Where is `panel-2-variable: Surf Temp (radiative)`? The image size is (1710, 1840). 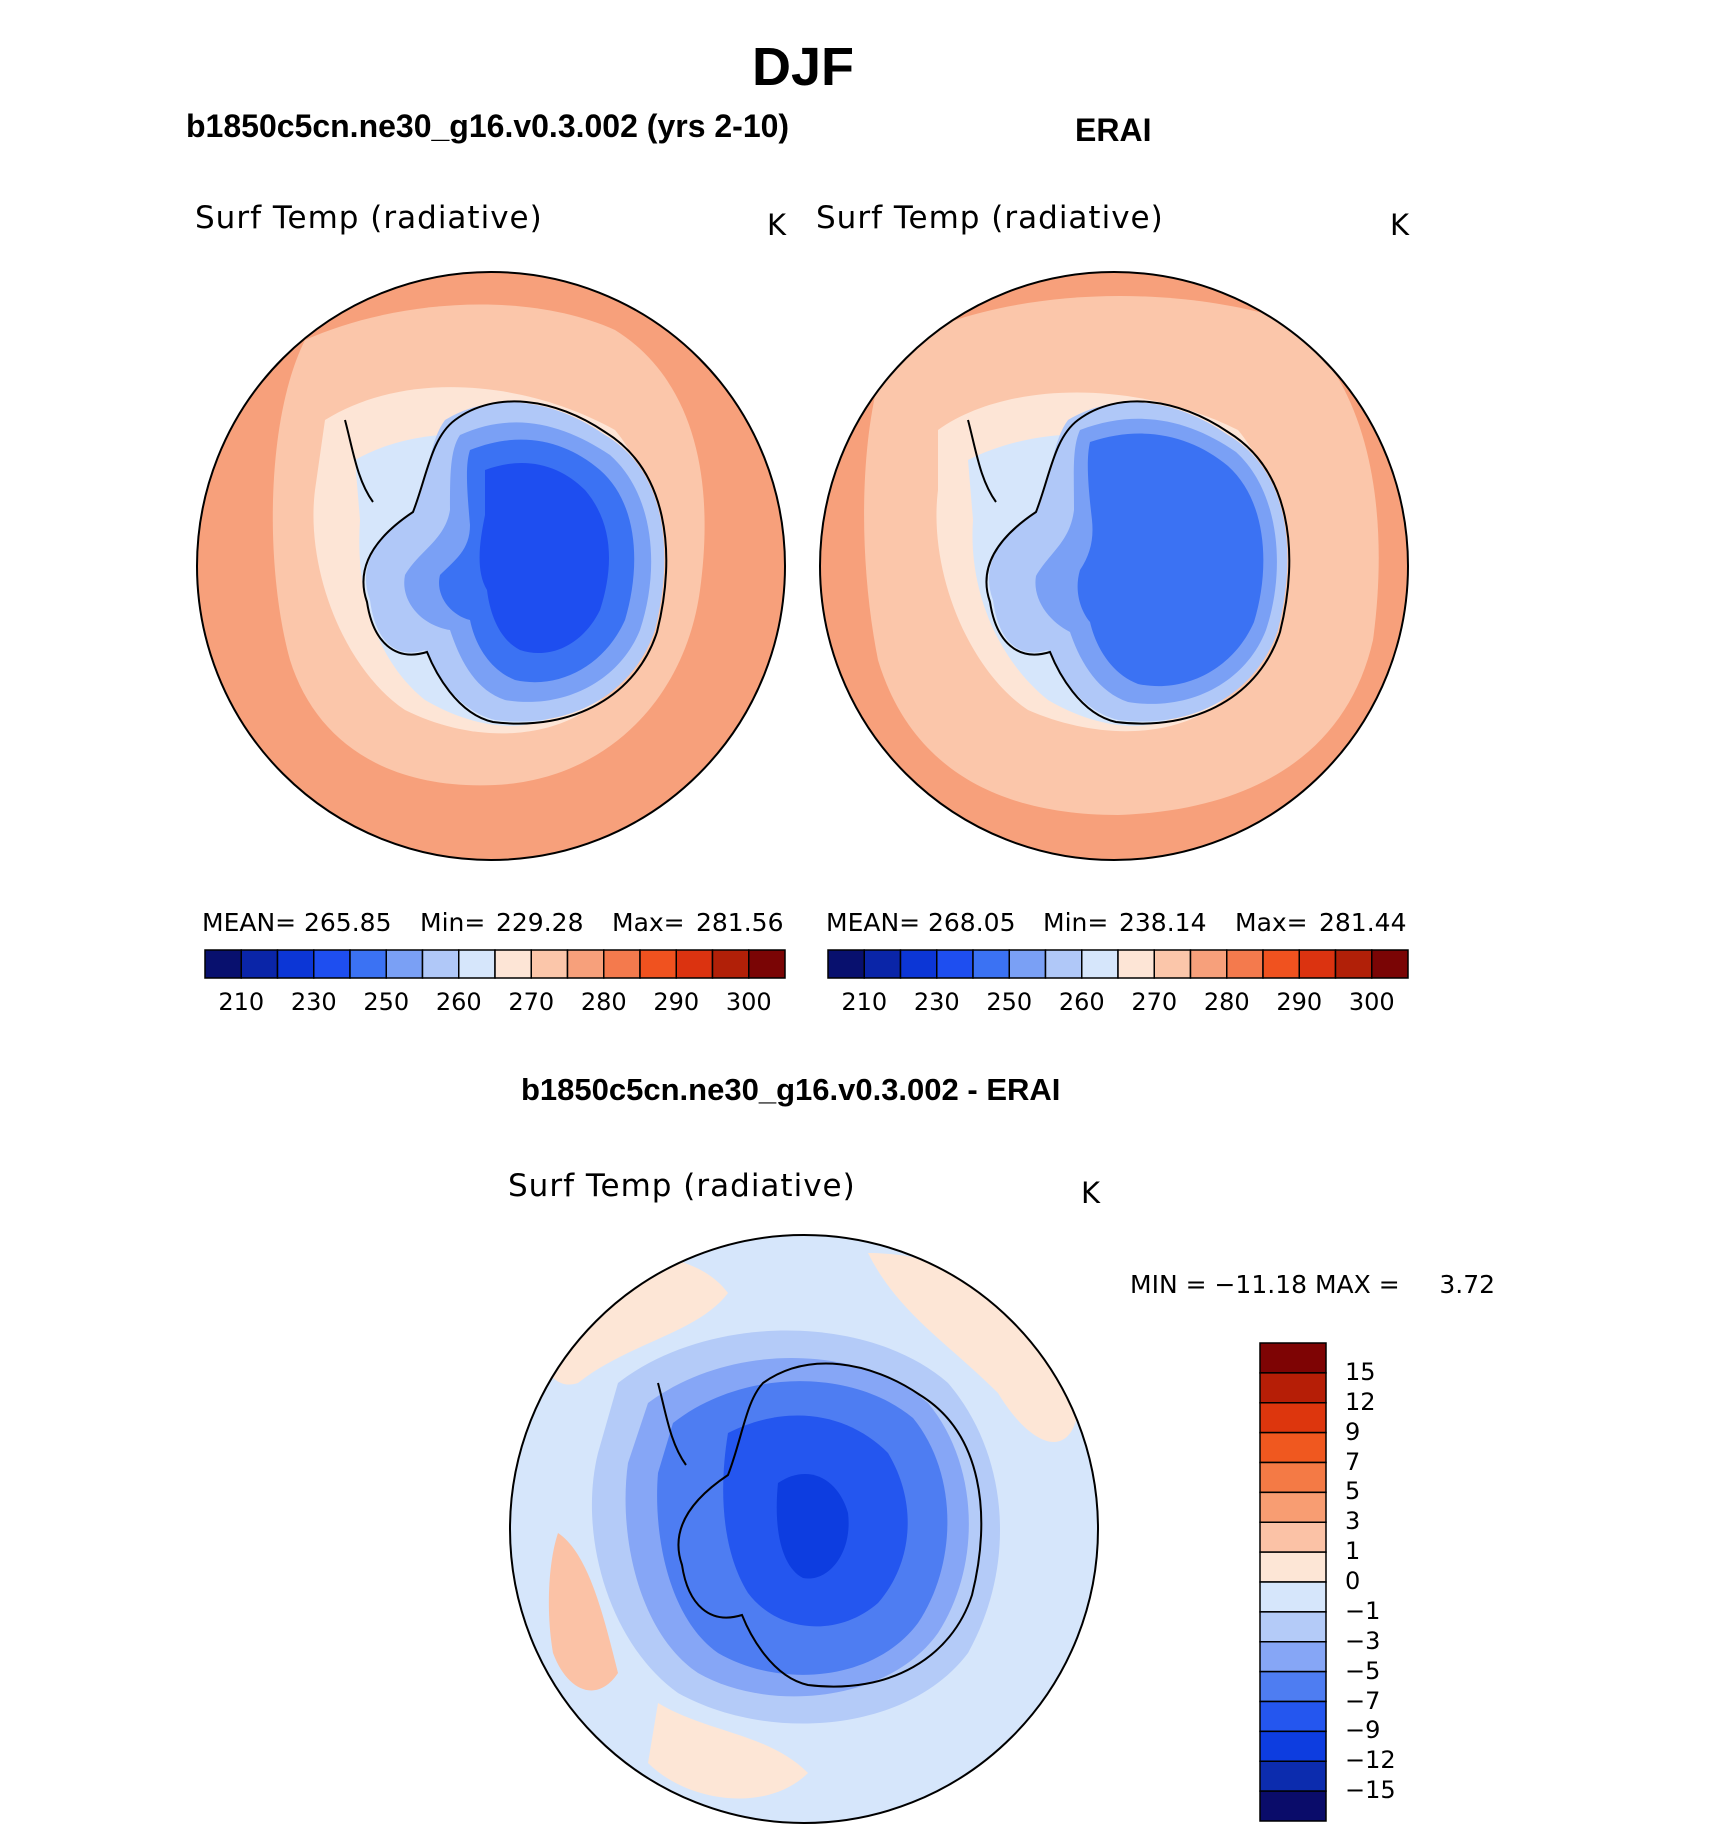 panel-2-variable: Surf Temp (radiative) is located at coordinates (990, 218).